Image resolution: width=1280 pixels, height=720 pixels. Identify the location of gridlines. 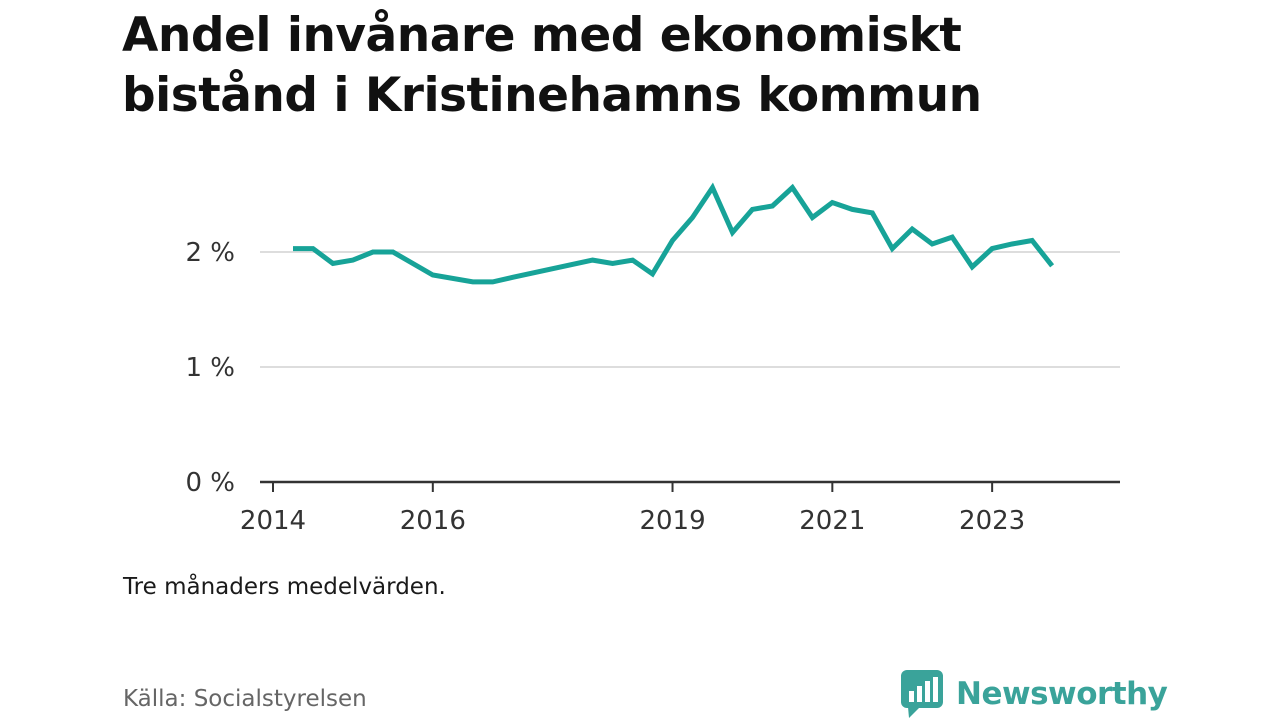
(690, 309).